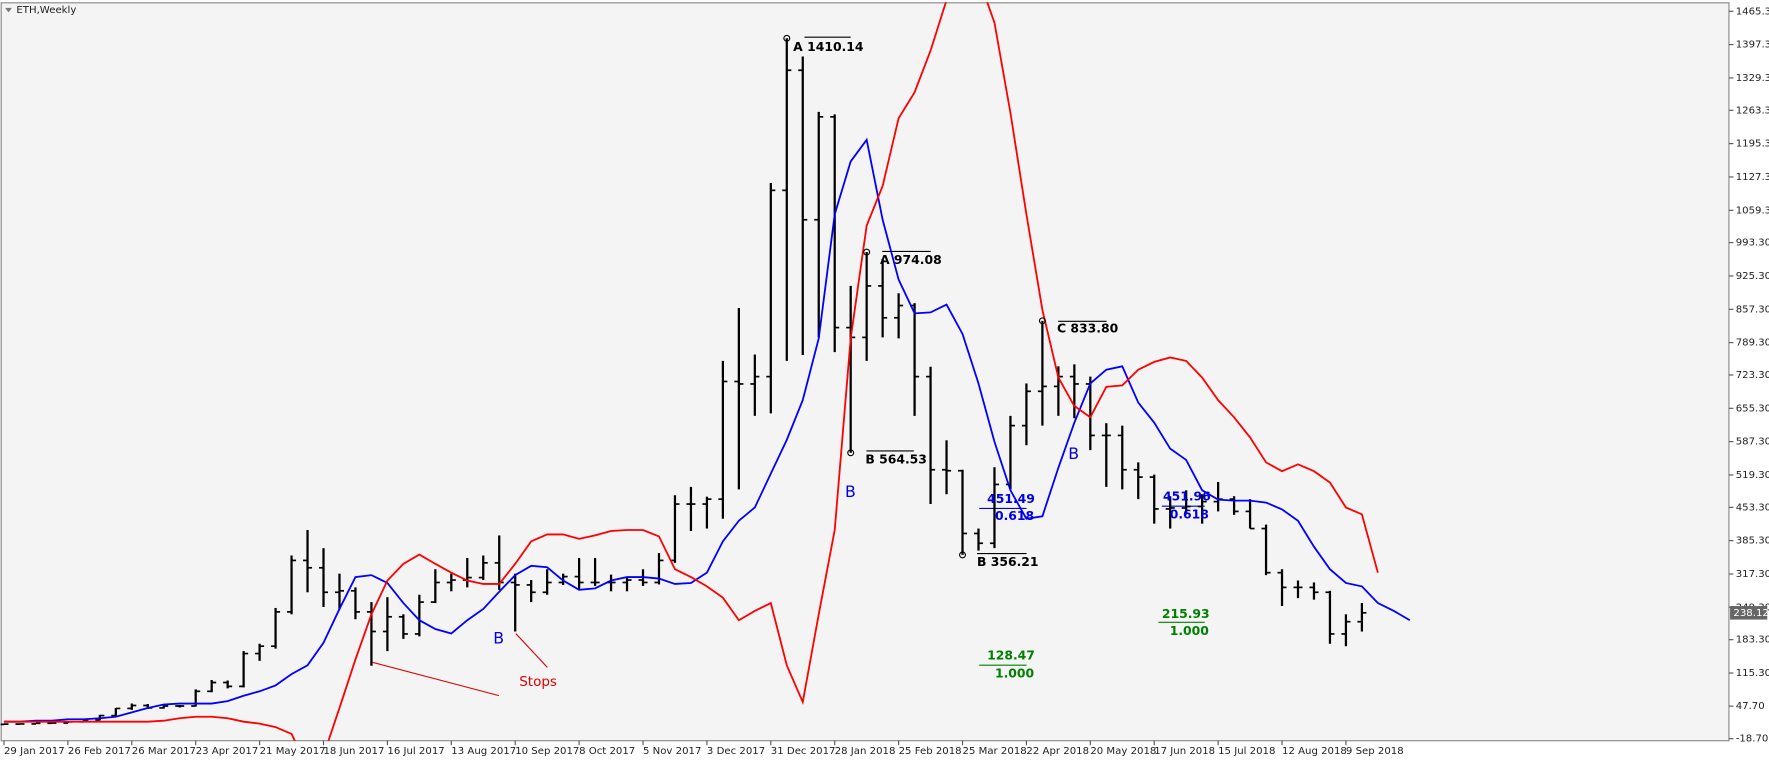  I want to click on x-tick-label: 13 Aug 2017, so click(483, 751).